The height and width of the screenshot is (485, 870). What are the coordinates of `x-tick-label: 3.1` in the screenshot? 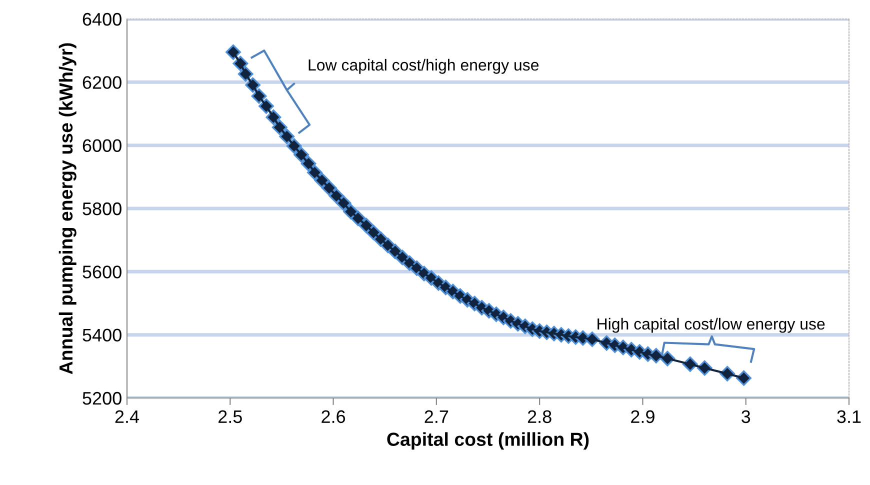 It's located at (849, 417).